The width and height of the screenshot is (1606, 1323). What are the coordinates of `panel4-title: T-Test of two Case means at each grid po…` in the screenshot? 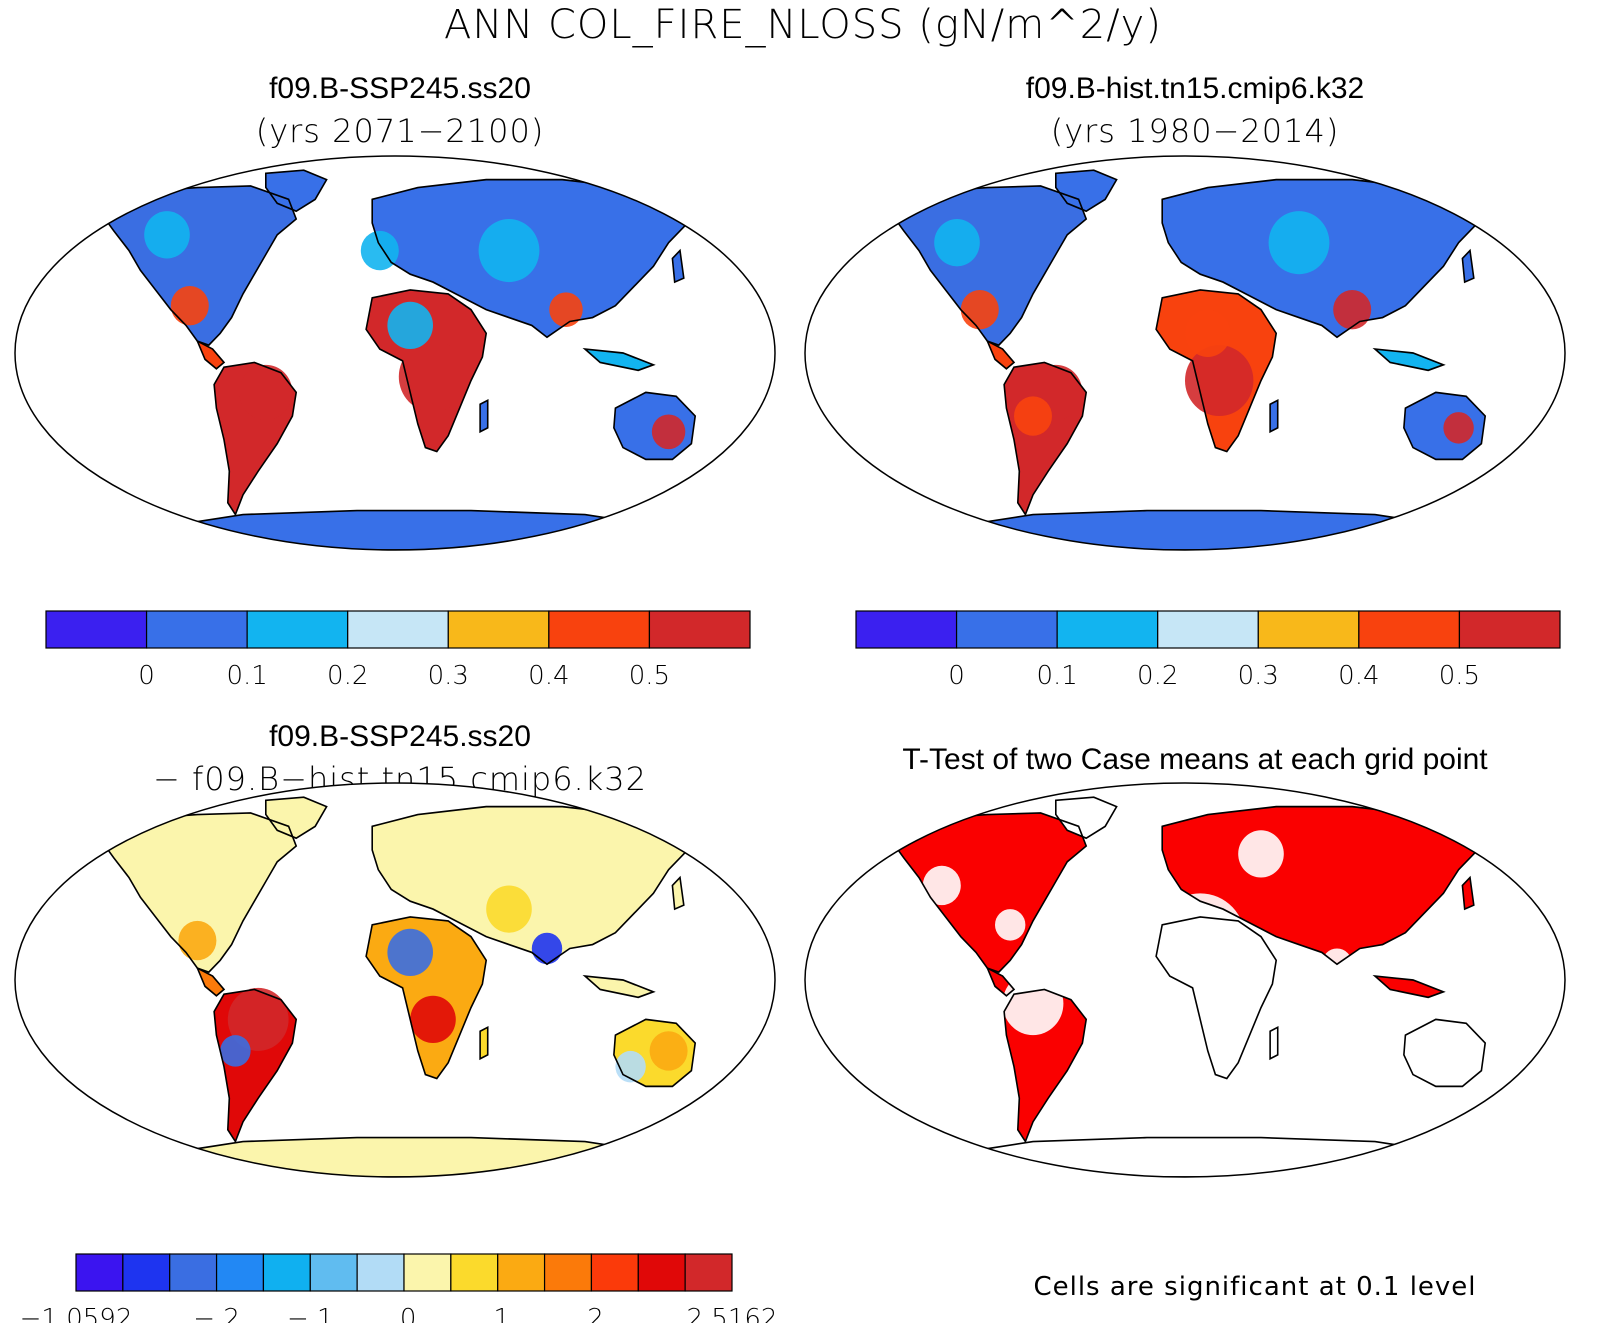 It's located at (1195, 759).